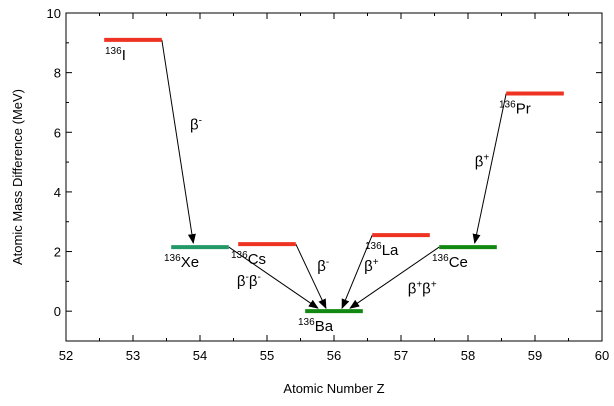  I want to click on x-tick-label: 56, so click(334, 355).